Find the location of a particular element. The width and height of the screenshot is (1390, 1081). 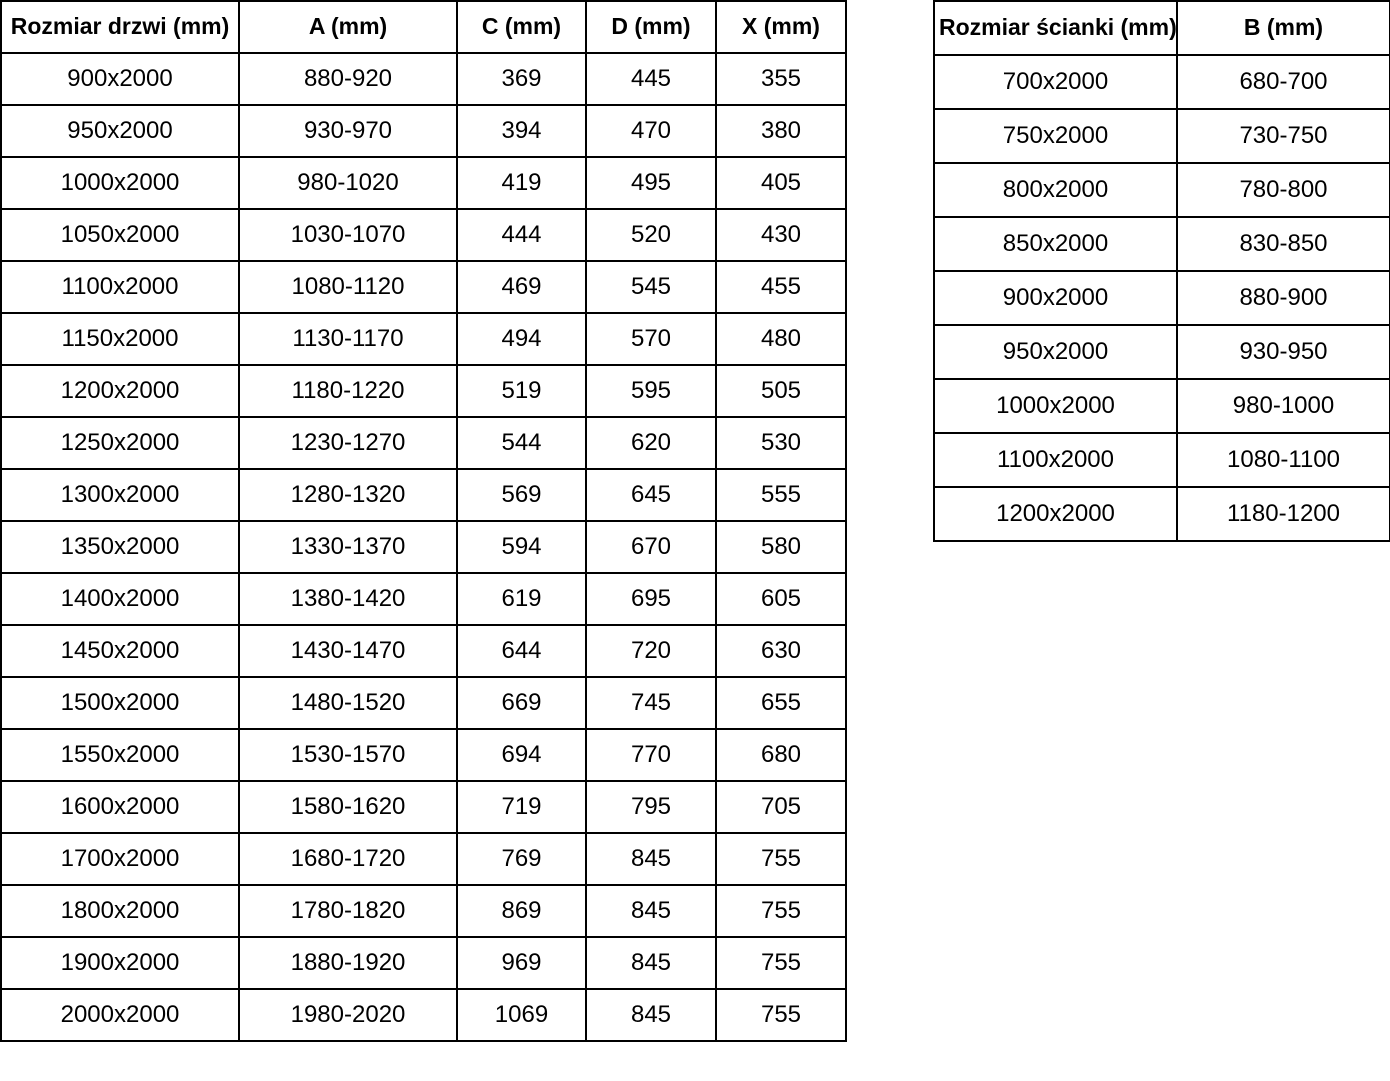

table-cell: 769 is located at coordinates (521, 859).